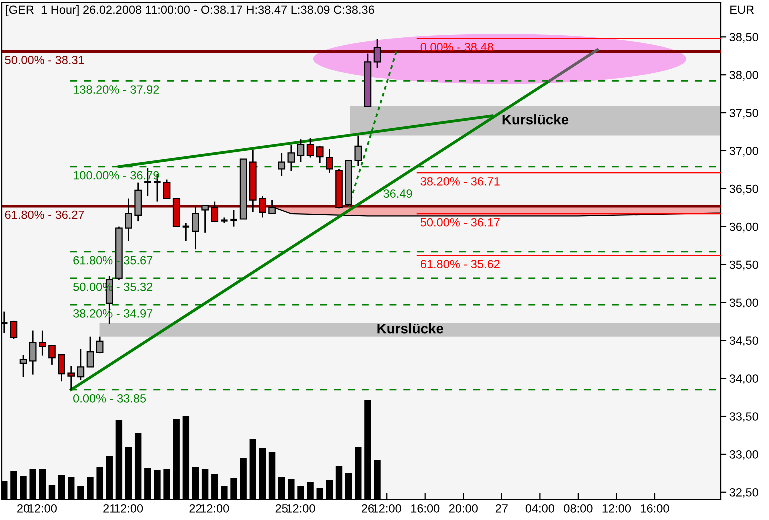  I want to click on y-tick-label: 38,00, so click(744, 76).